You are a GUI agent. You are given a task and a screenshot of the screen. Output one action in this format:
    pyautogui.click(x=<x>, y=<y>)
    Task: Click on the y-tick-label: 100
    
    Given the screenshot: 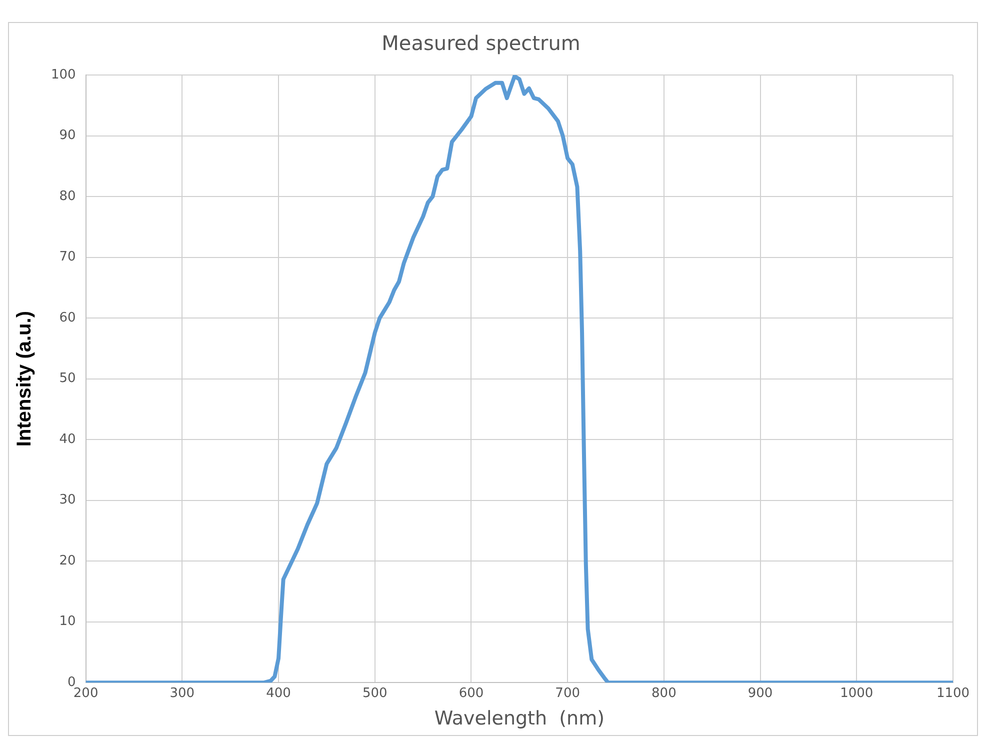 What is the action you would take?
    pyautogui.click(x=63, y=74)
    